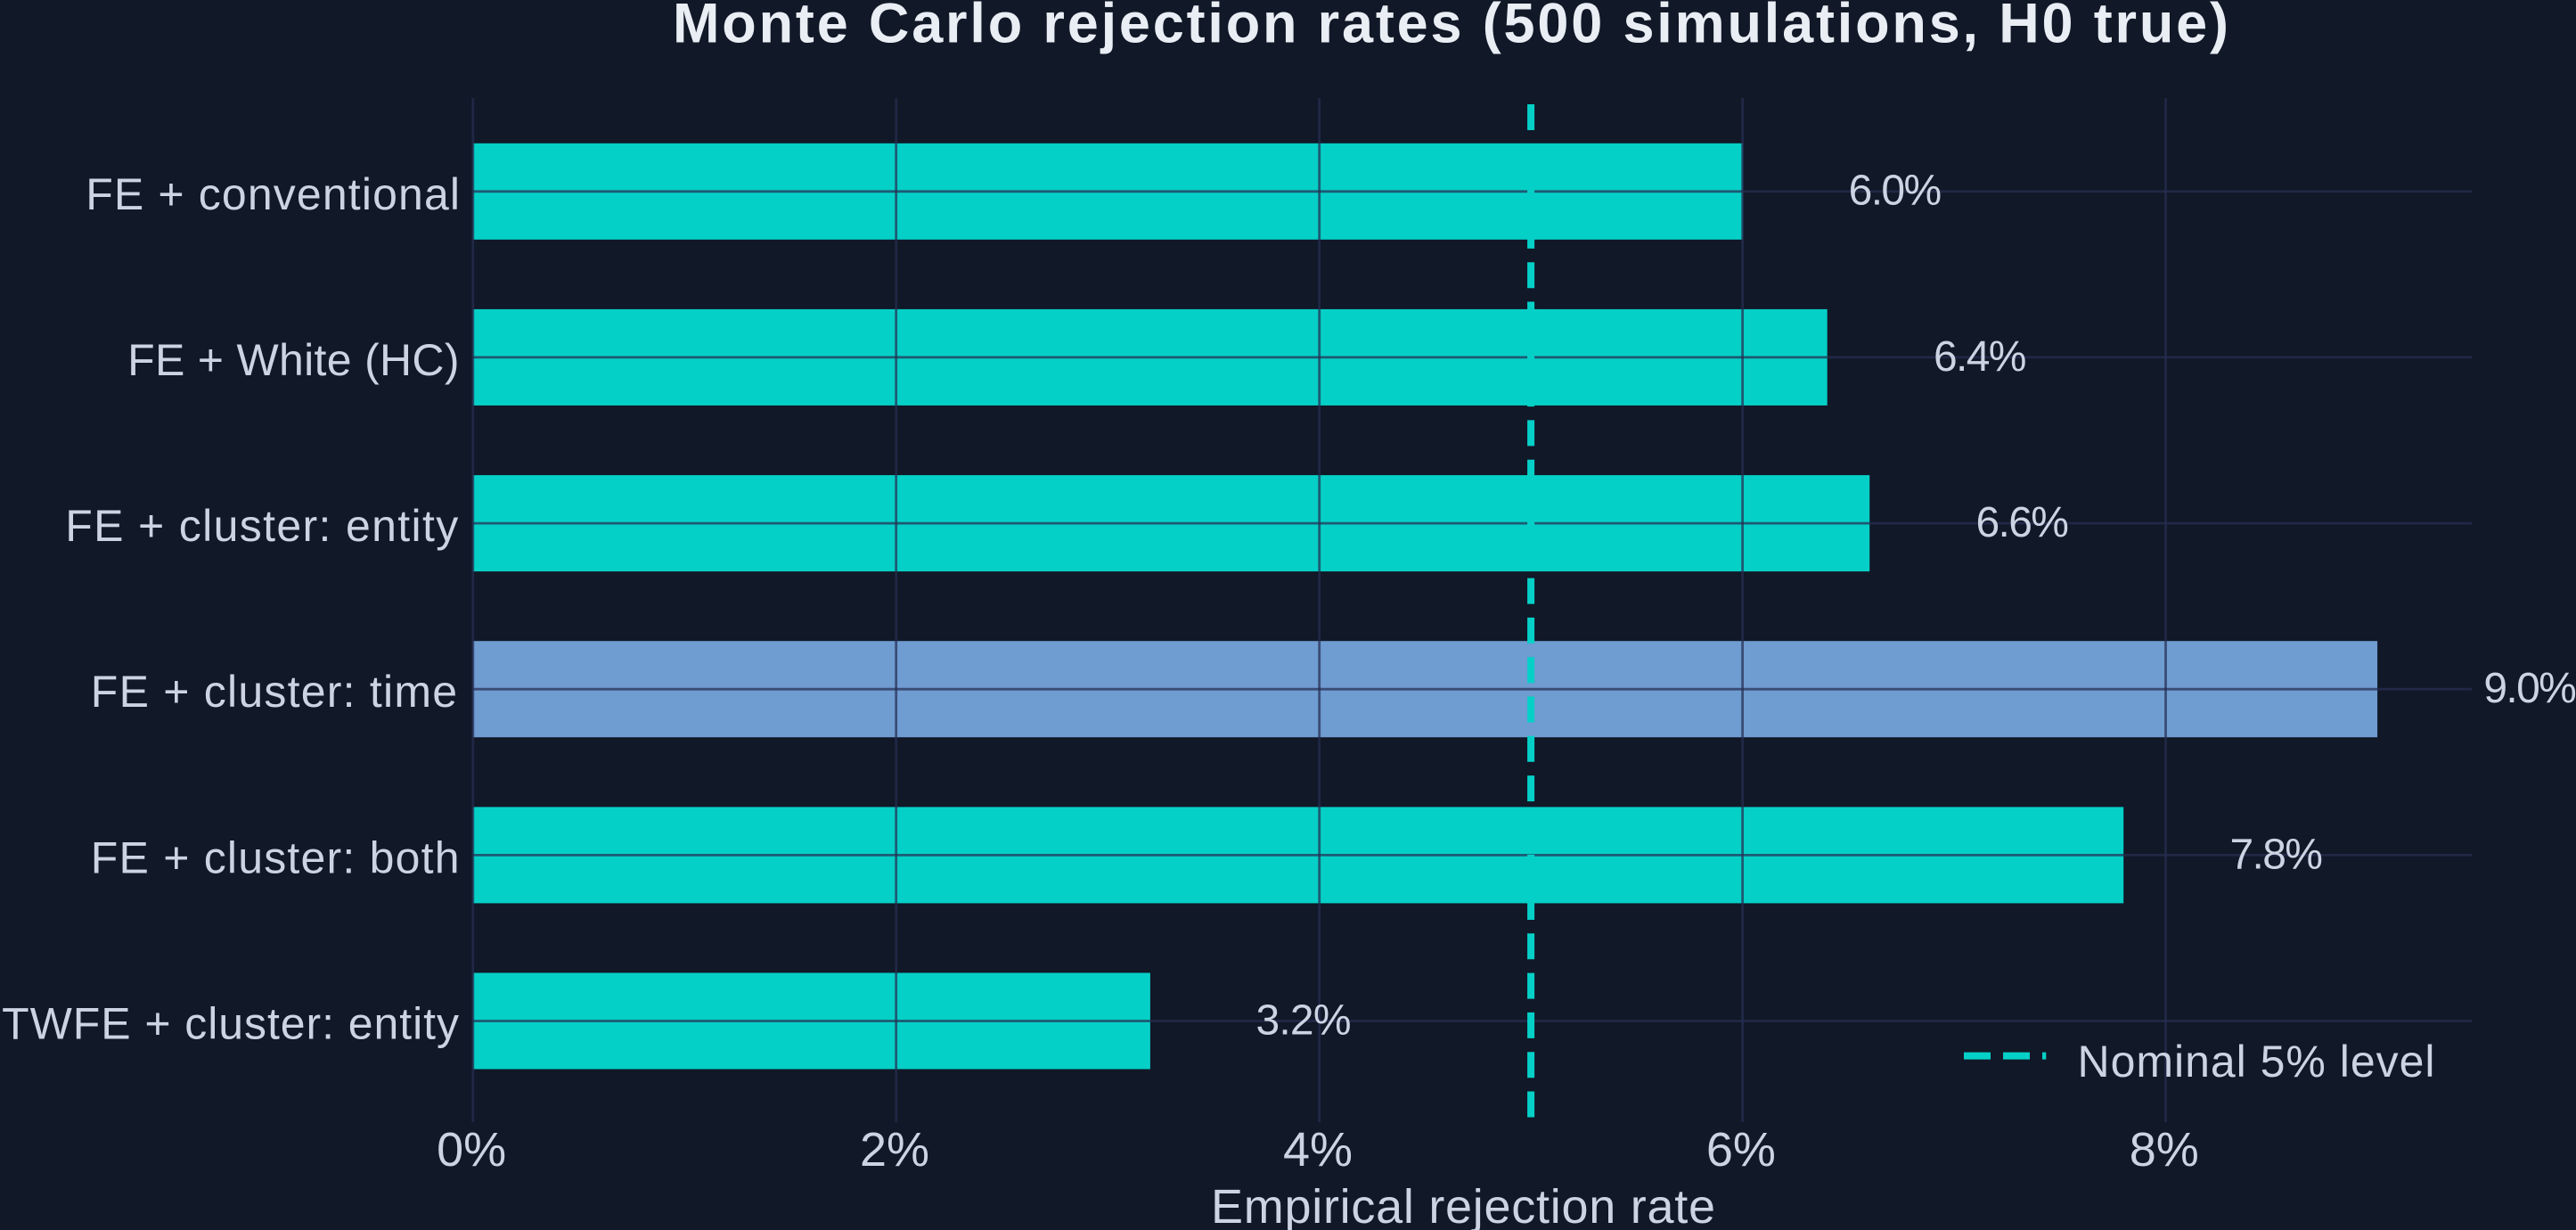 This screenshot has width=2576, height=1230. Describe the element at coordinates (1895, 191) in the screenshot. I see `svg-text: 6.0%` at that location.